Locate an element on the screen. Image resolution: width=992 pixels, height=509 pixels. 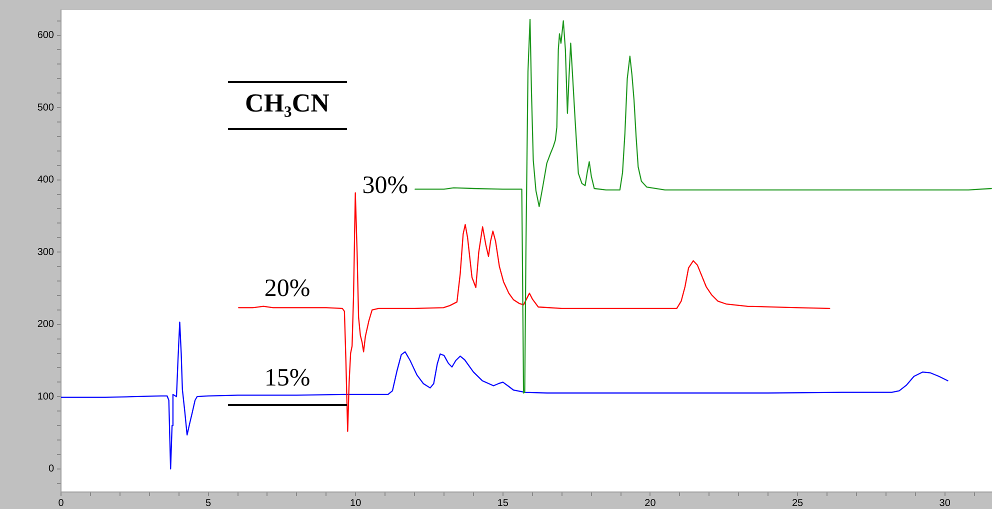
x-tick-label: 25 is located at coordinates (798, 503).